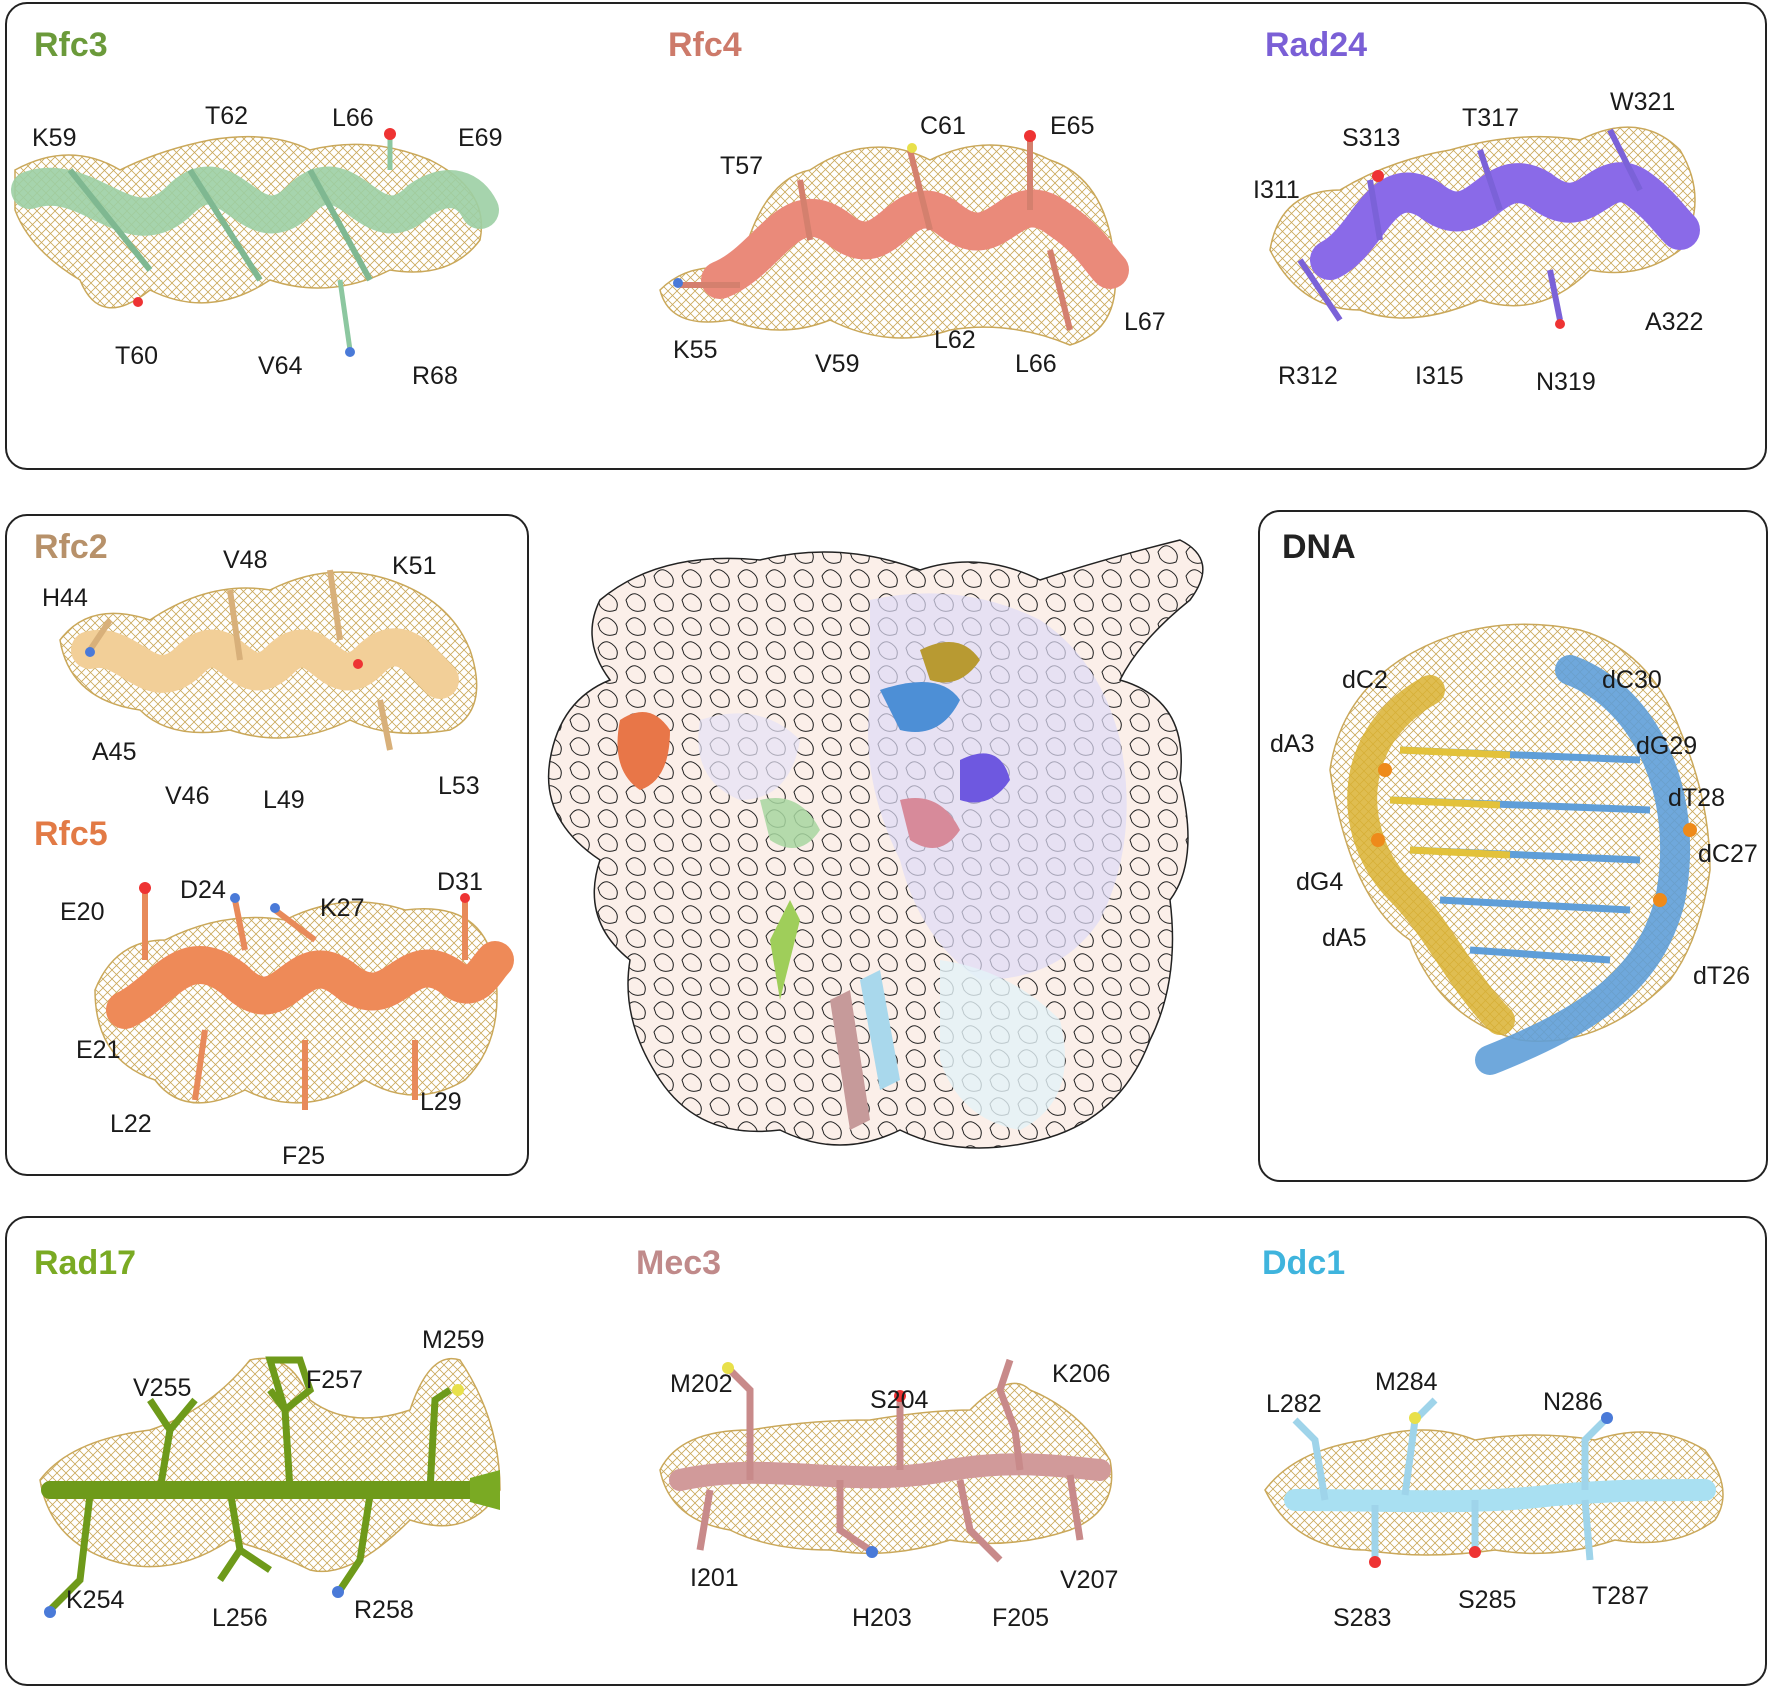  Describe the element at coordinates (114, 752) in the screenshot. I see `rfc2-label-a45: A45` at that location.